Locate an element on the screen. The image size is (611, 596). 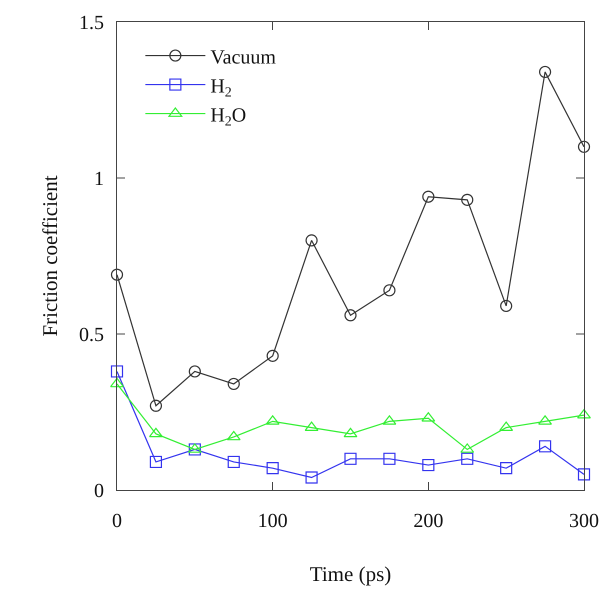
y-tick-label: 1 is located at coordinates (99, 179).